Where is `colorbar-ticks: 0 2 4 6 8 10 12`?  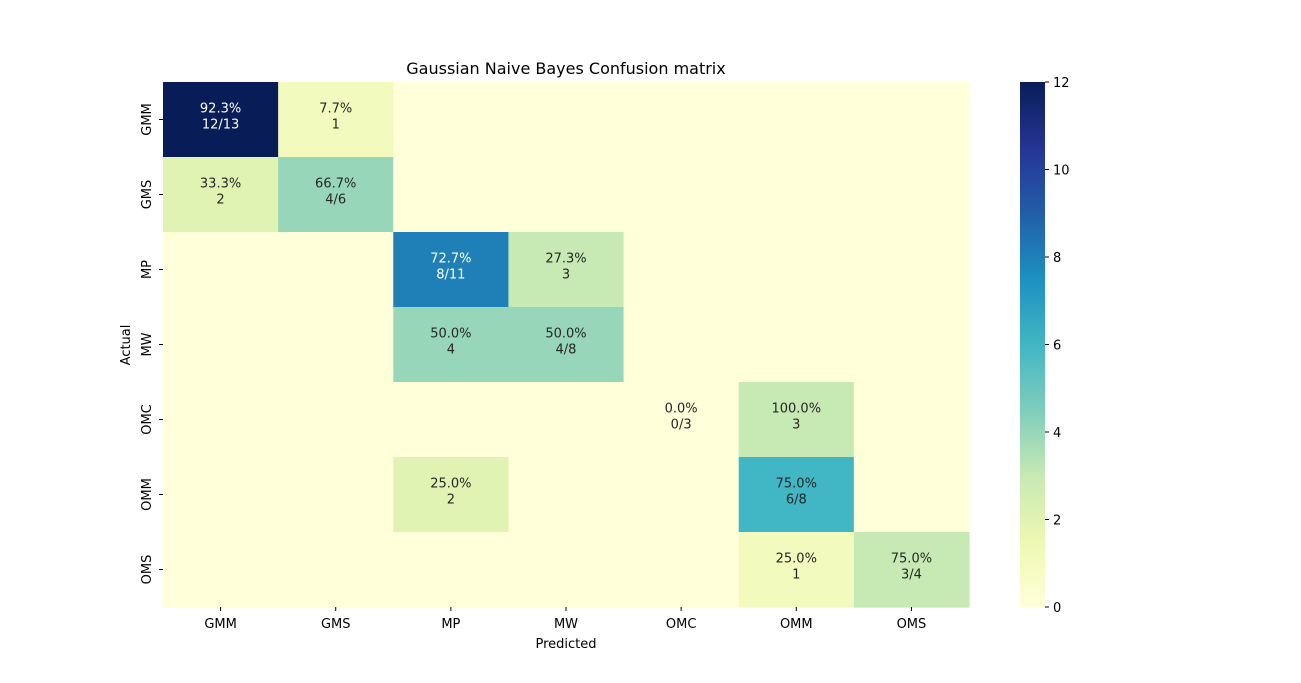
colorbar-ticks: 0 2 4 6 8 10 12 is located at coordinates (1057, 346).